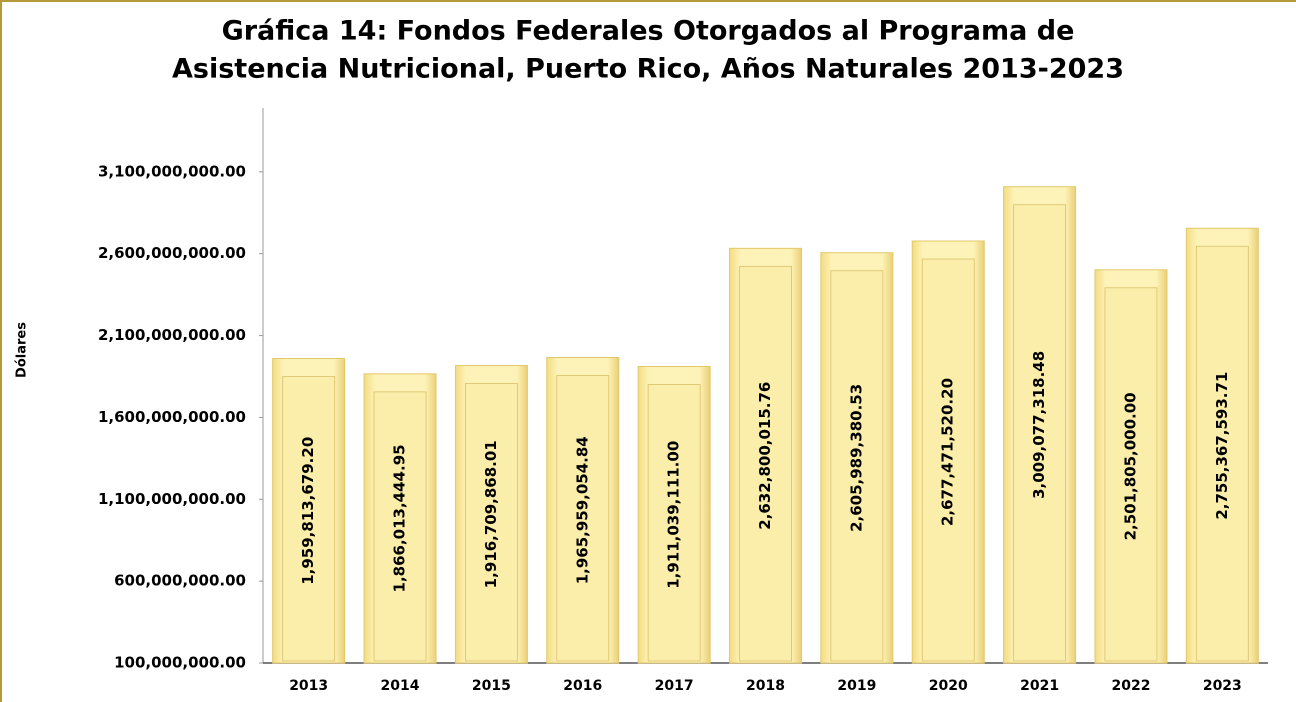  I want to click on y-tick-label: 100,000,000.00, so click(180, 663).